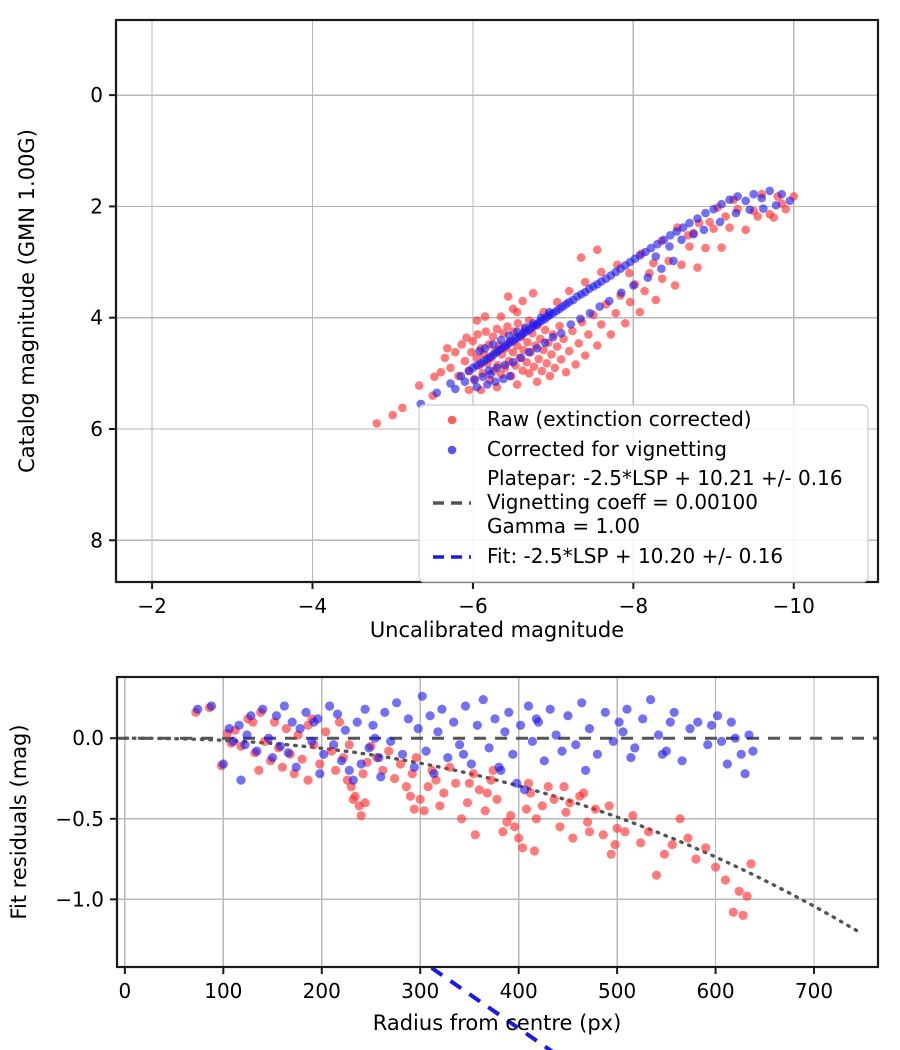 The height and width of the screenshot is (1050, 900). I want to click on calibration-data-points, so click(585, 307).